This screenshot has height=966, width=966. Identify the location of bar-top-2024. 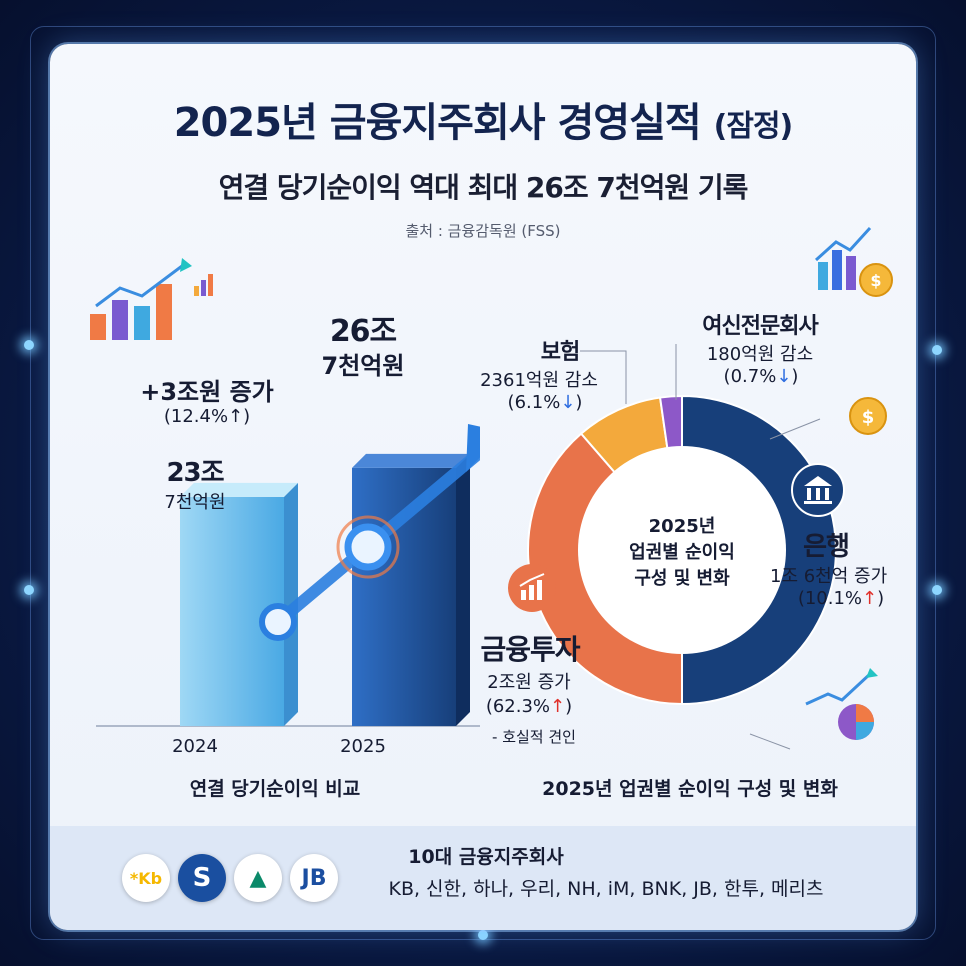
(239, 489).